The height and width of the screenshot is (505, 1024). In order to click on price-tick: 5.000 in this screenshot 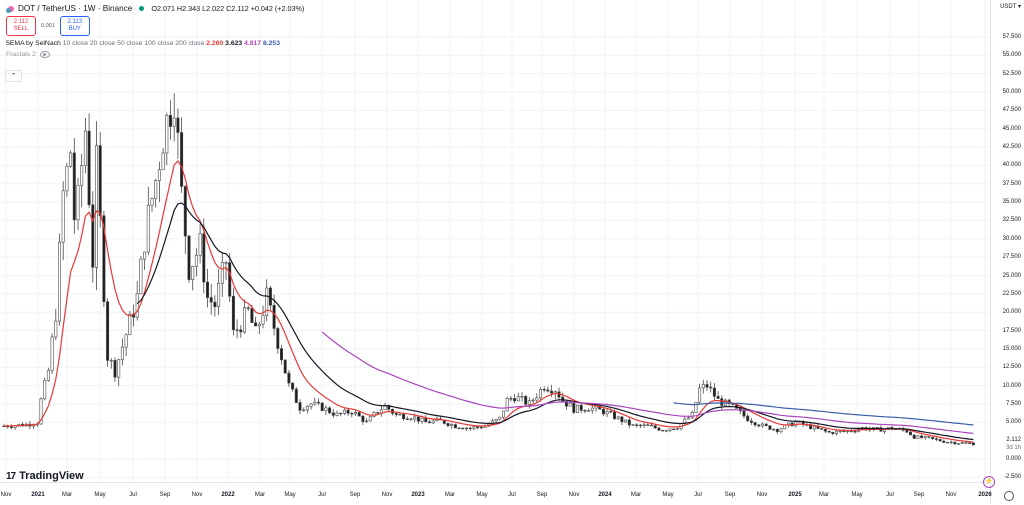, I will do `click(1013, 422)`.